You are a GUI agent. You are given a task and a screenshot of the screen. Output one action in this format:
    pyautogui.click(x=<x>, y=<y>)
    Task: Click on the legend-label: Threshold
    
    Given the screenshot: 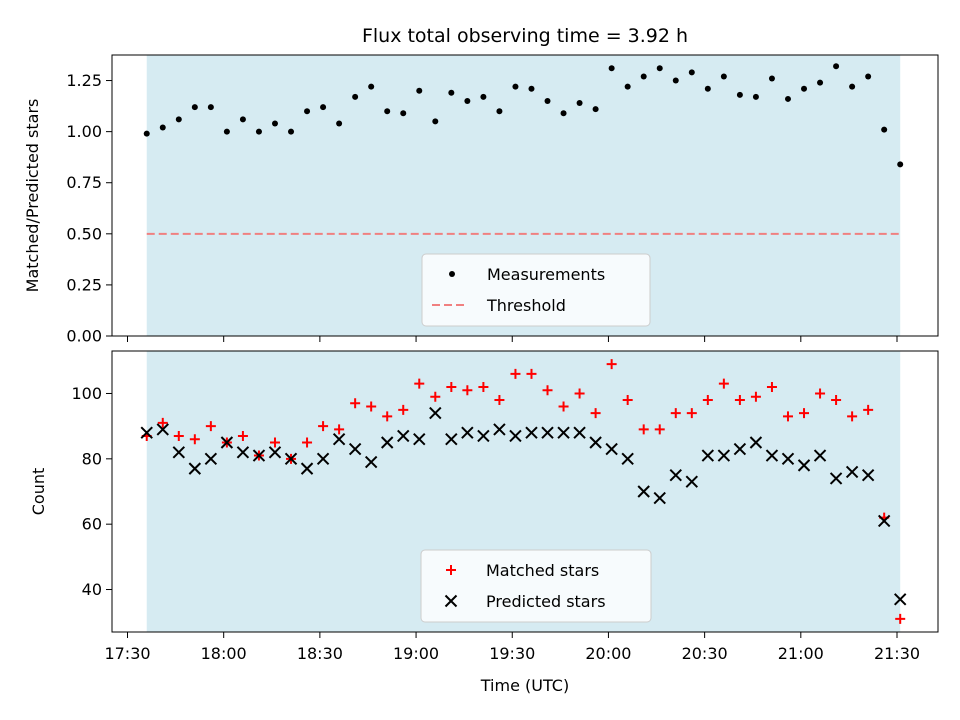 What is the action you would take?
    pyautogui.click(x=526, y=305)
    